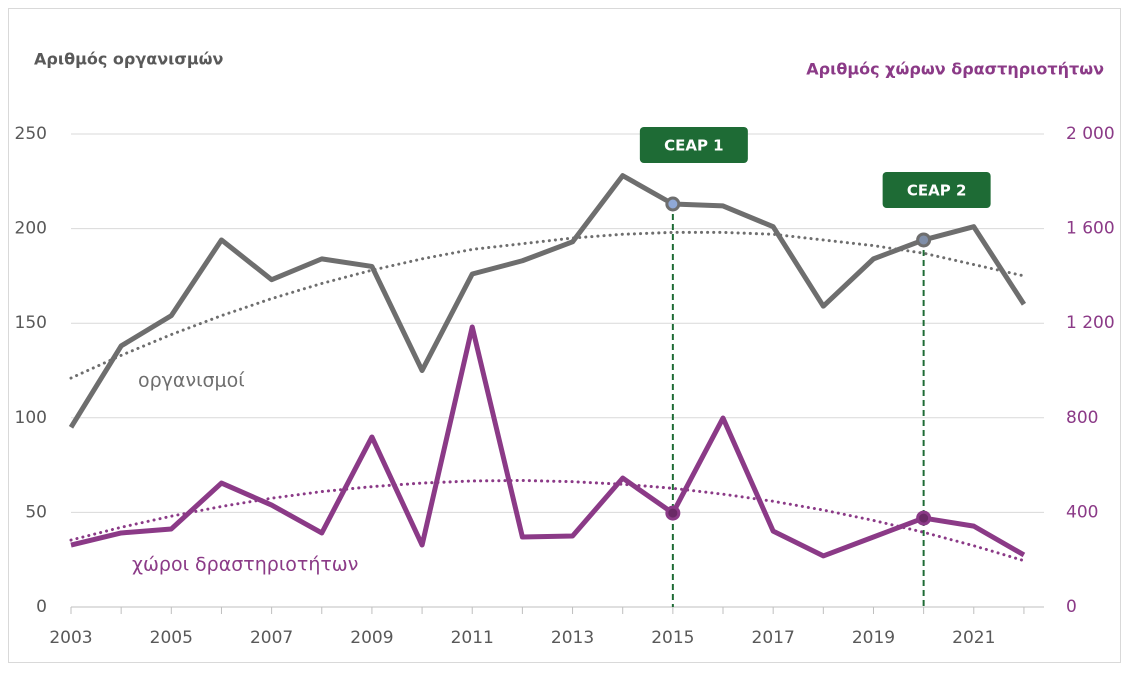  I want to click on x-tick-label: 2007, so click(271, 638).